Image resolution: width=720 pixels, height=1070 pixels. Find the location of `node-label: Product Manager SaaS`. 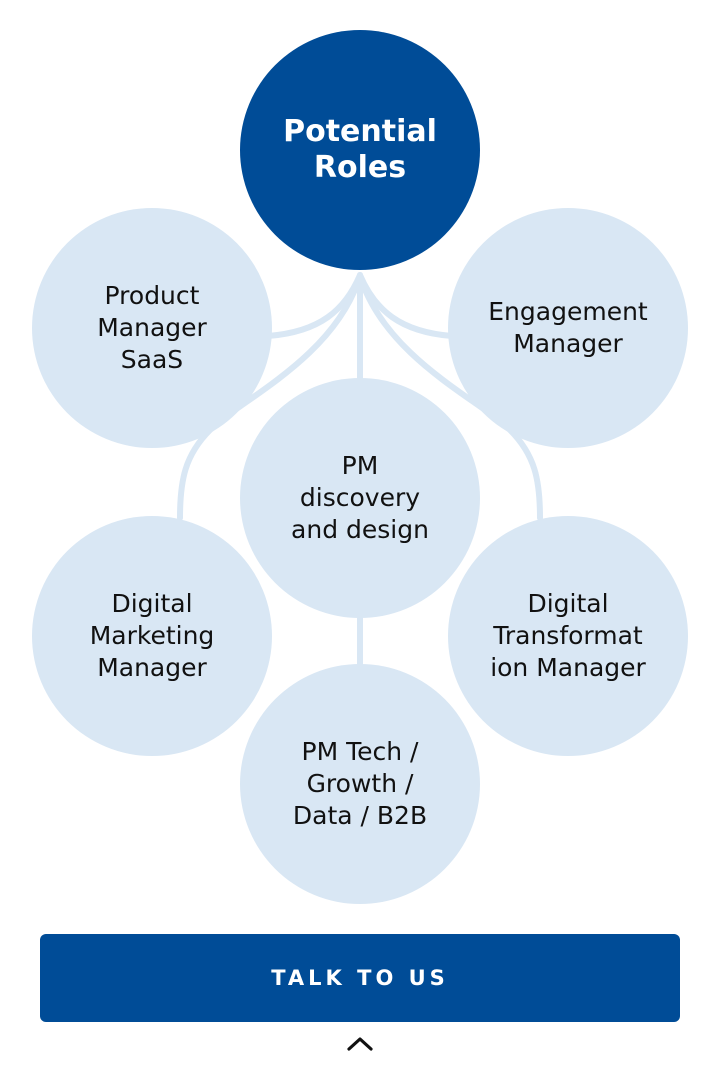

node-label: Product Manager SaaS is located at coordinates (152, 327).